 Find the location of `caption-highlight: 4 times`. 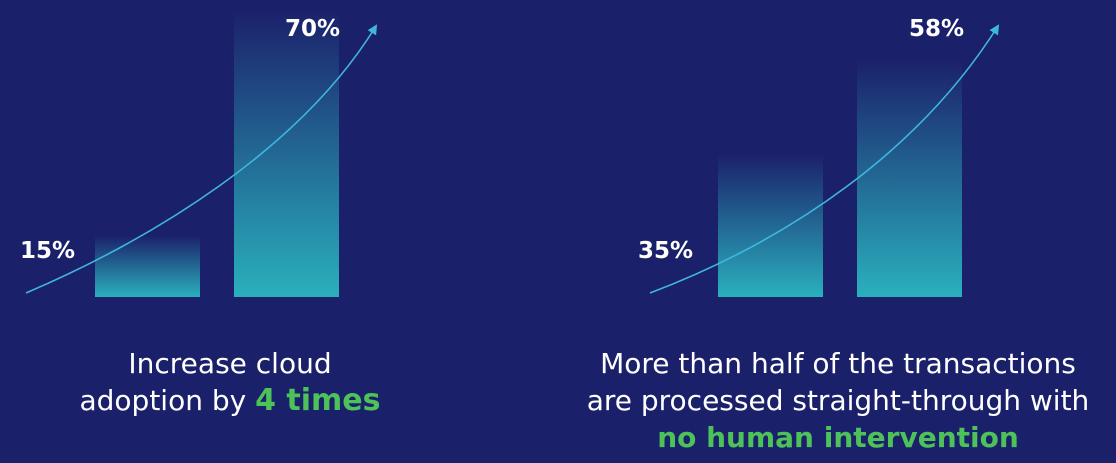

caption-highlight: 4 times is located at coordinates (318, 400).